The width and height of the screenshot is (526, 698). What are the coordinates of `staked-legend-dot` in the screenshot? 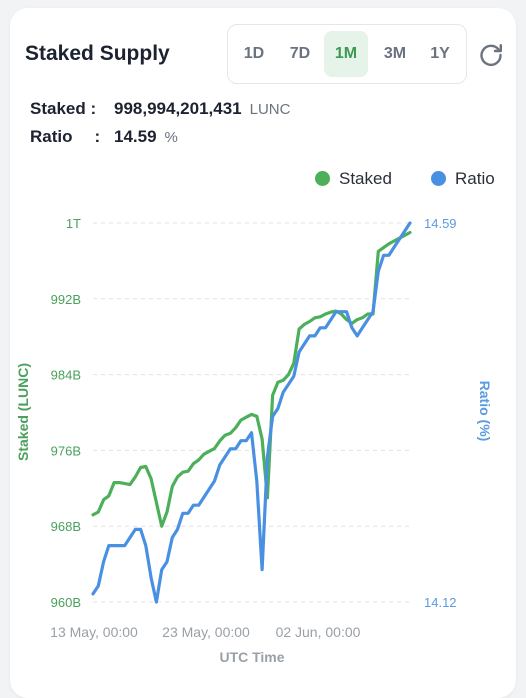 It's located at (322, 178).